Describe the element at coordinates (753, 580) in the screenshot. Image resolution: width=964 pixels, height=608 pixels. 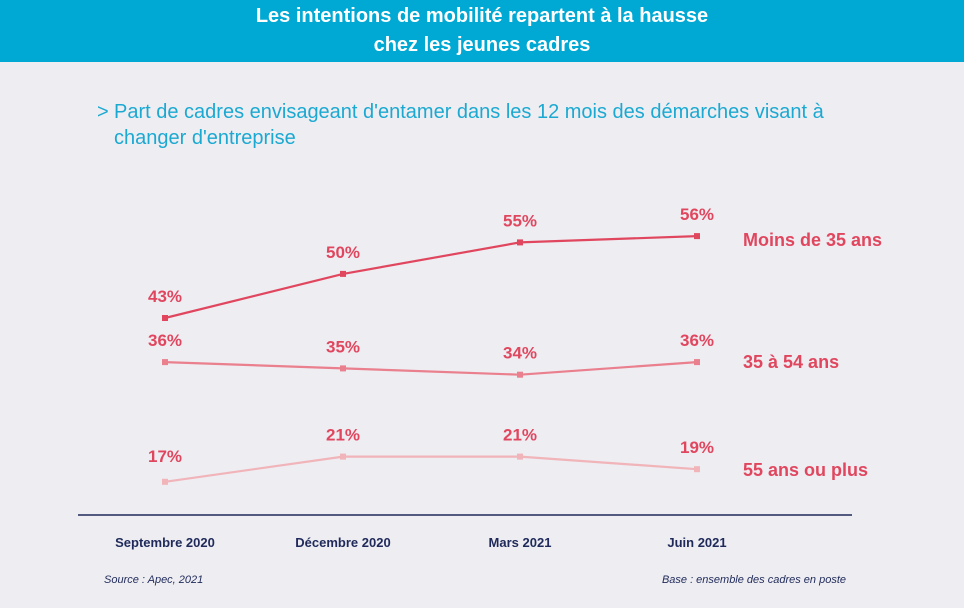
I see `base-note: Base : ensemble des cadres en poste` at that location.